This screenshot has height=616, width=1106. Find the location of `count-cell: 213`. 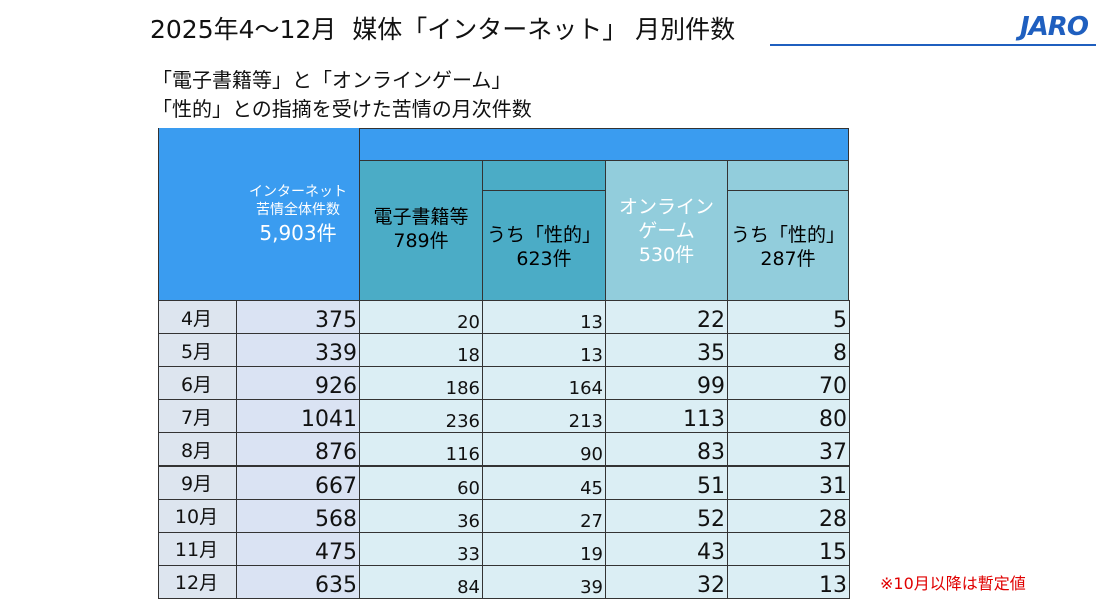

count-cell: 213 is located at coordinates (544, 416).